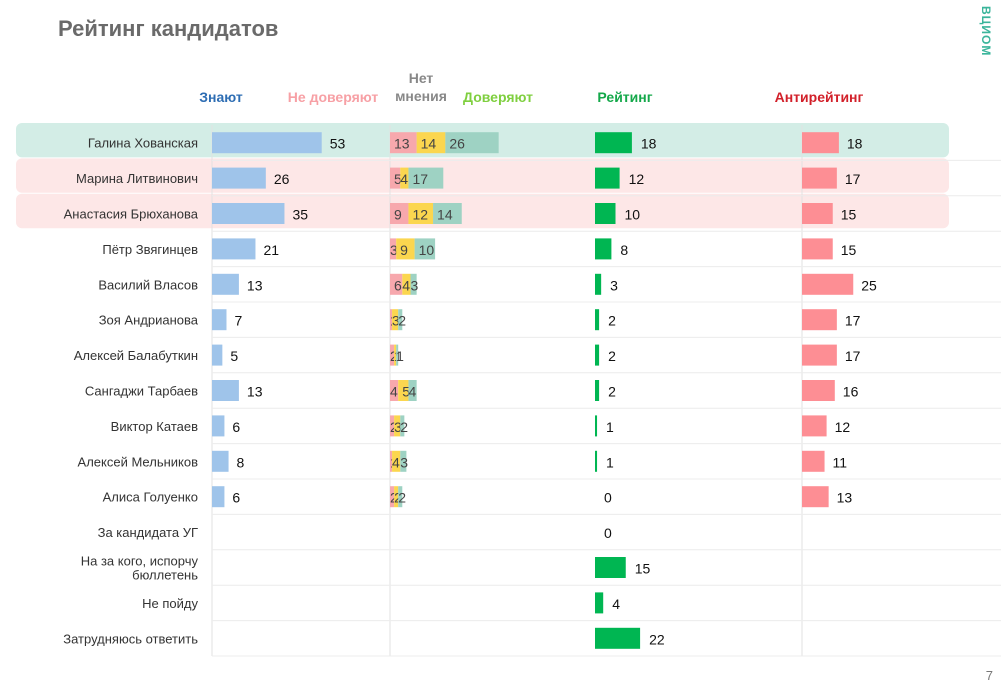  I want to click on no-opinion-label-8: 5, so click(406, 392).